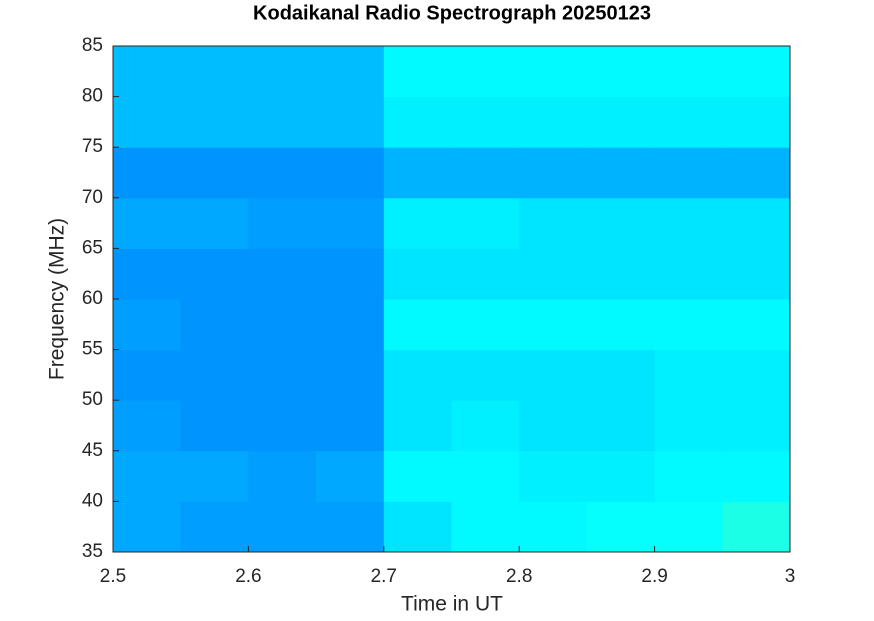 Image resolution: width=874 pixels, height=621 pixels. I want to click on x-tick-label: 2.7, so click(384, 576).